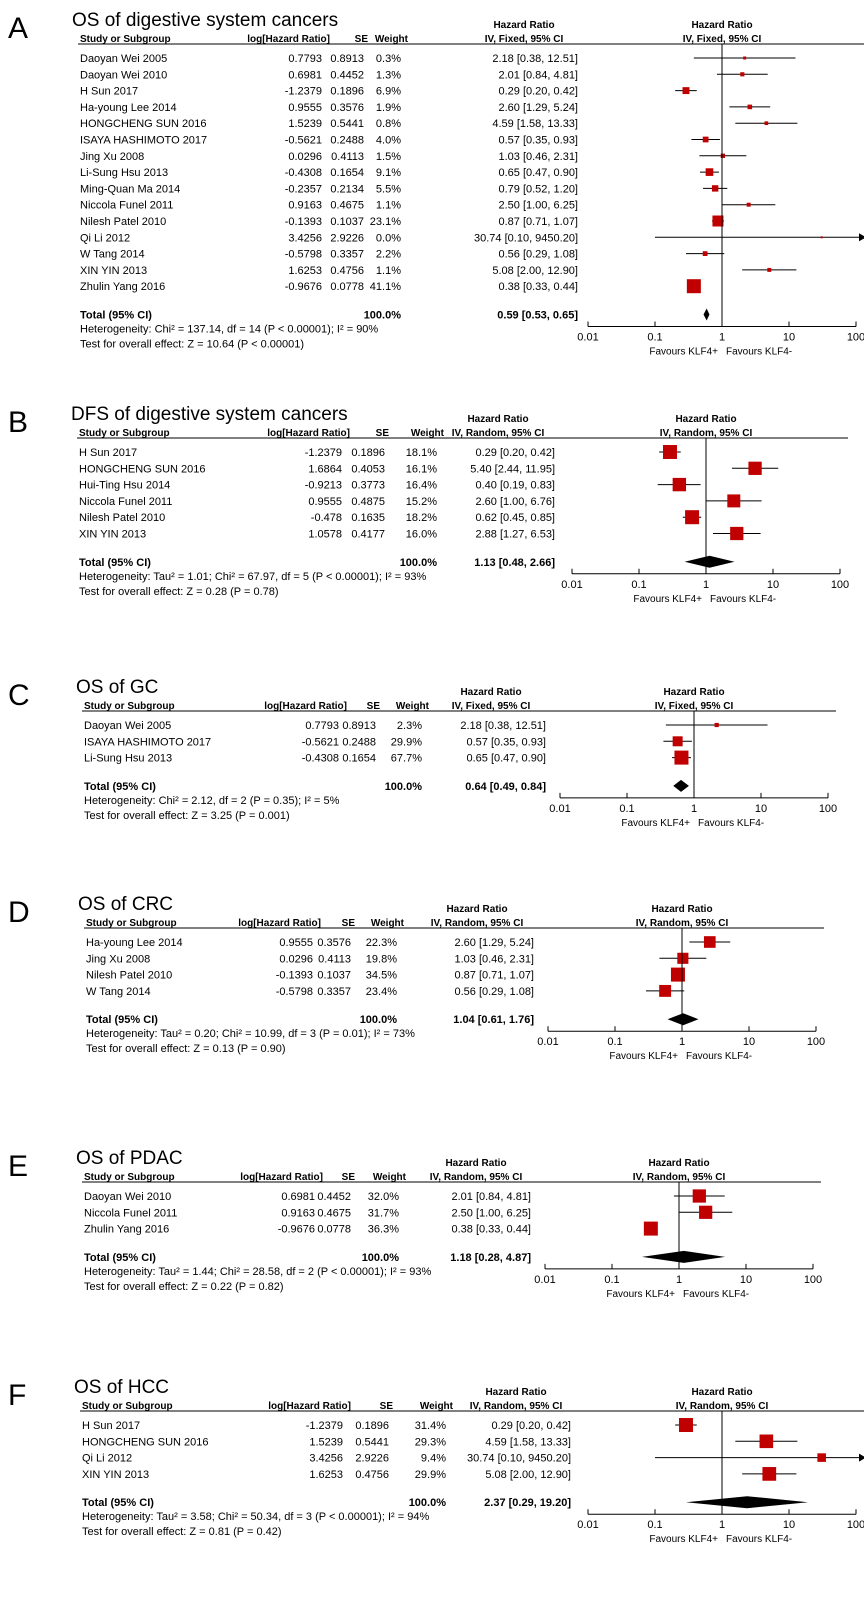 This screenshot has height=1597, width=864. What do you see at coordinates (127, 726) in the screenshot?
I see `study-name: Daoyan Wei 2005` at bounding box center [127, 726].